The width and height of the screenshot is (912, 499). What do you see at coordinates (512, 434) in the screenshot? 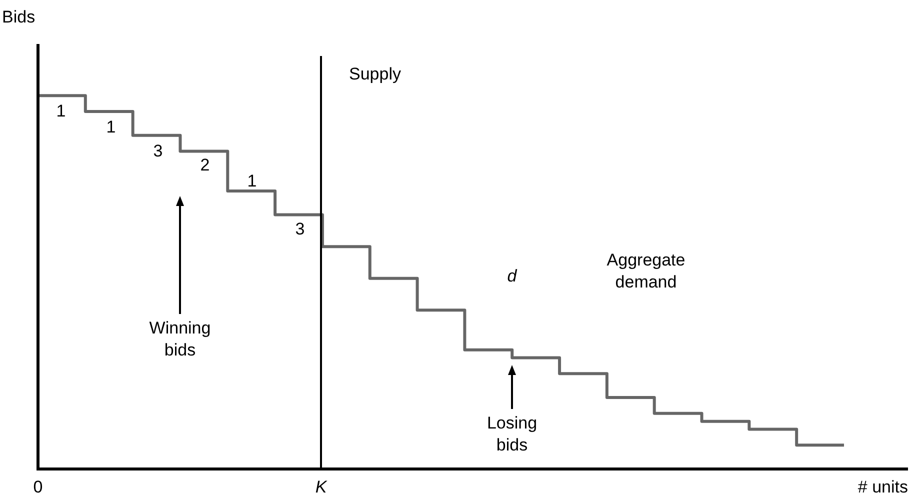
I see `annotation: Losing bids` at bounding box center [512, 434].